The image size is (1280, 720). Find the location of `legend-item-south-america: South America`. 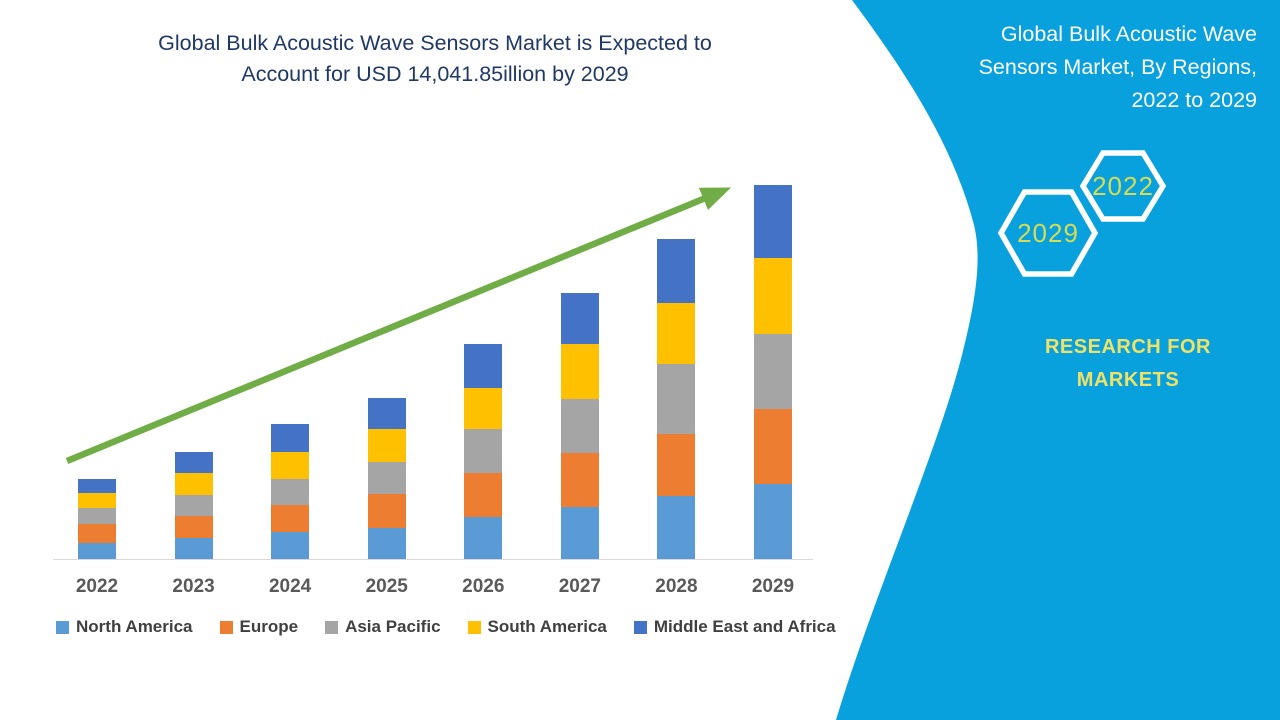

legend-item-south-america: South America is located at coordinates (537, 627).